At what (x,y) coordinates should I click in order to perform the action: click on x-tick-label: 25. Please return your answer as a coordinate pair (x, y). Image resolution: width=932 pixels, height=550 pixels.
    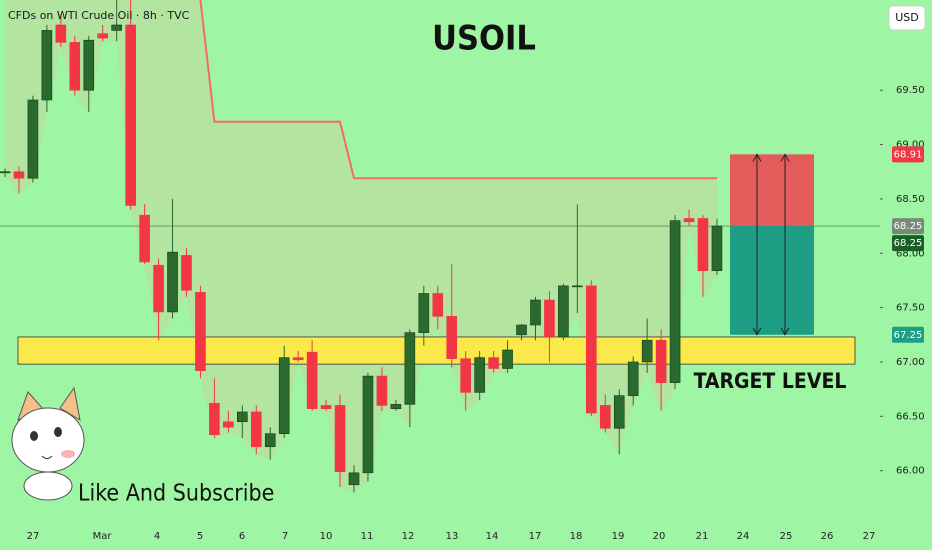
    Looking at the image, I should click on (786, 536).